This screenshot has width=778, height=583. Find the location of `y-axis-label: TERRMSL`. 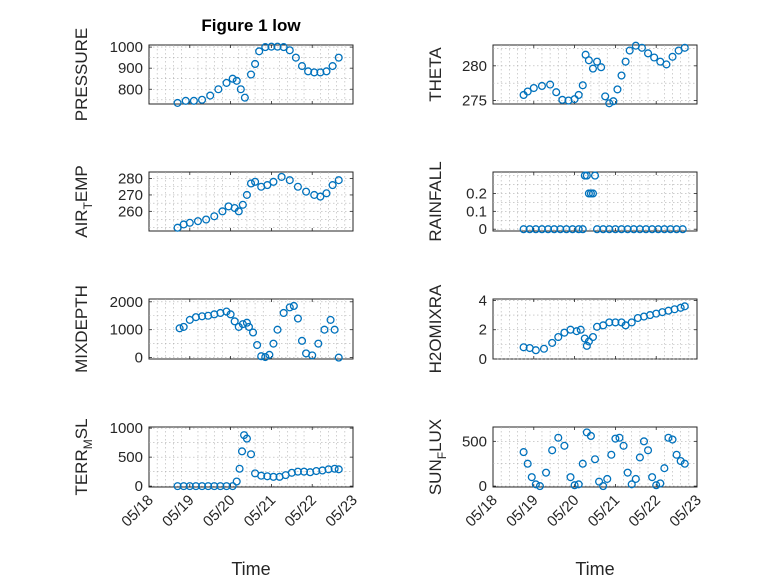

y-axis-label: TERRMSL is located at coordinates (83, 456).